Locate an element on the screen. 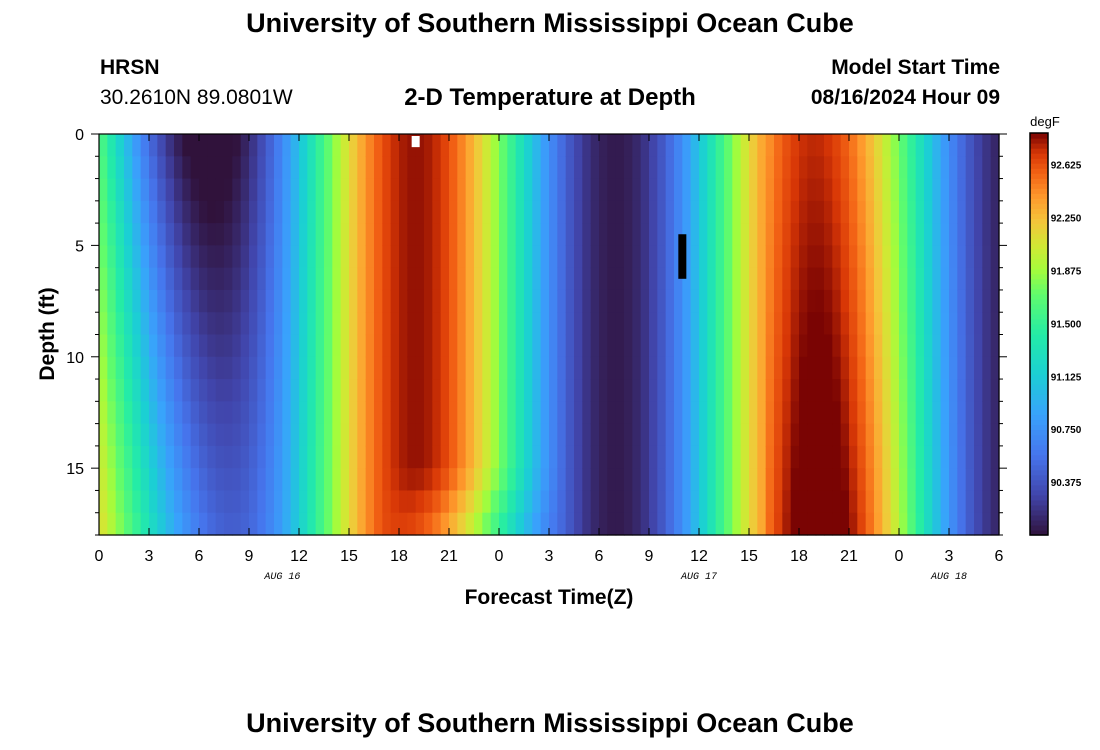 The height and width of the screenshot is (750, 1100). x-tick-label: 0 is located at coordinates (899, 556).